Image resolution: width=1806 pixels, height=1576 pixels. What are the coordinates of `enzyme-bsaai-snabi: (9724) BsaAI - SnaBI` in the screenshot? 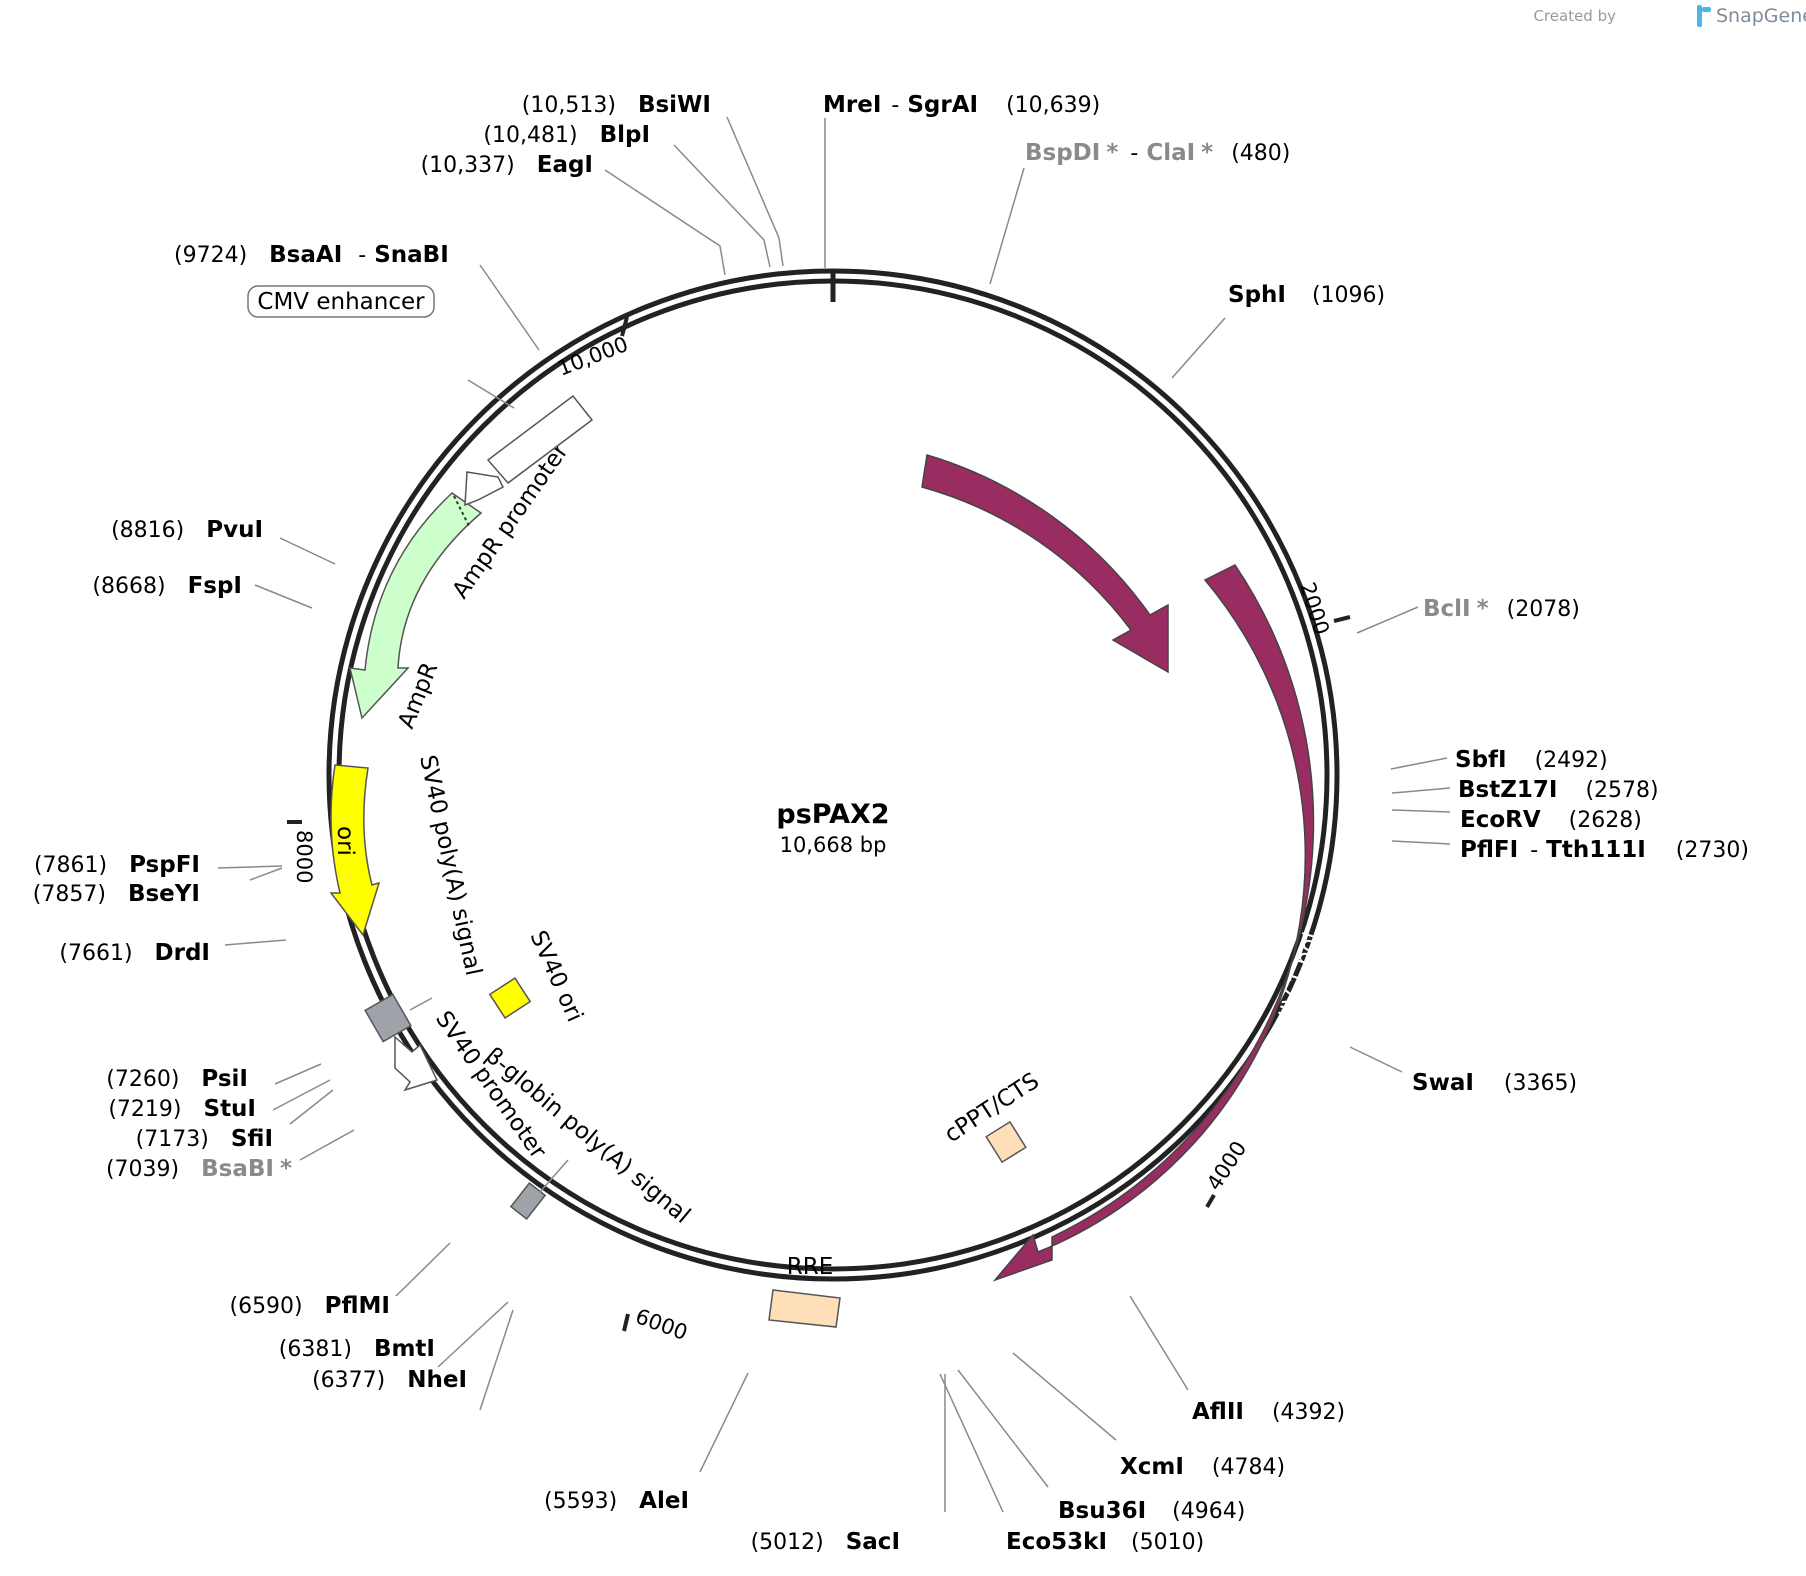 It's located at (311, 255).